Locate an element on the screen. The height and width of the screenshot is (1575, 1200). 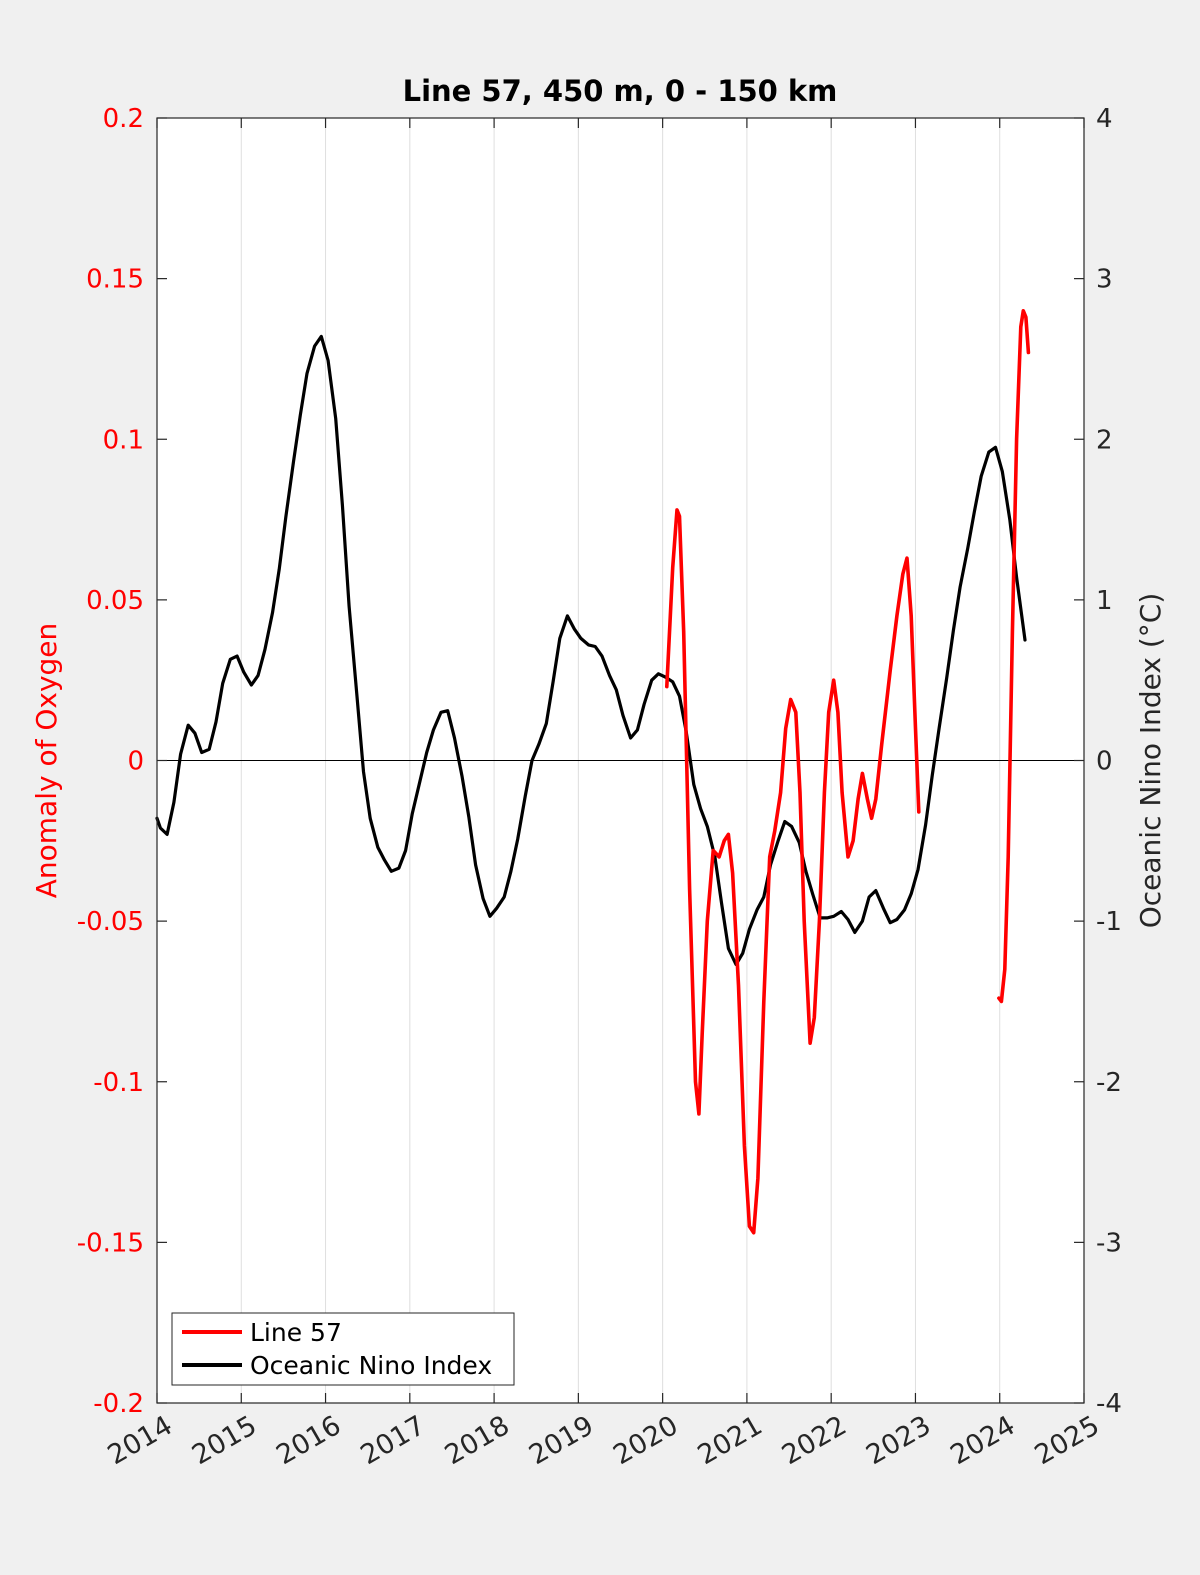
chart-title: Line 57, 450 m, 0 - 150 km is located at coordinates (620, 91).